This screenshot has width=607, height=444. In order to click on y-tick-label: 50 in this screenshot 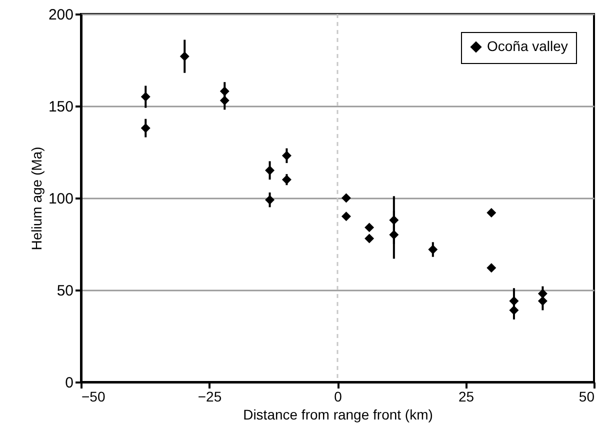, I will do `click(65, 291)`.